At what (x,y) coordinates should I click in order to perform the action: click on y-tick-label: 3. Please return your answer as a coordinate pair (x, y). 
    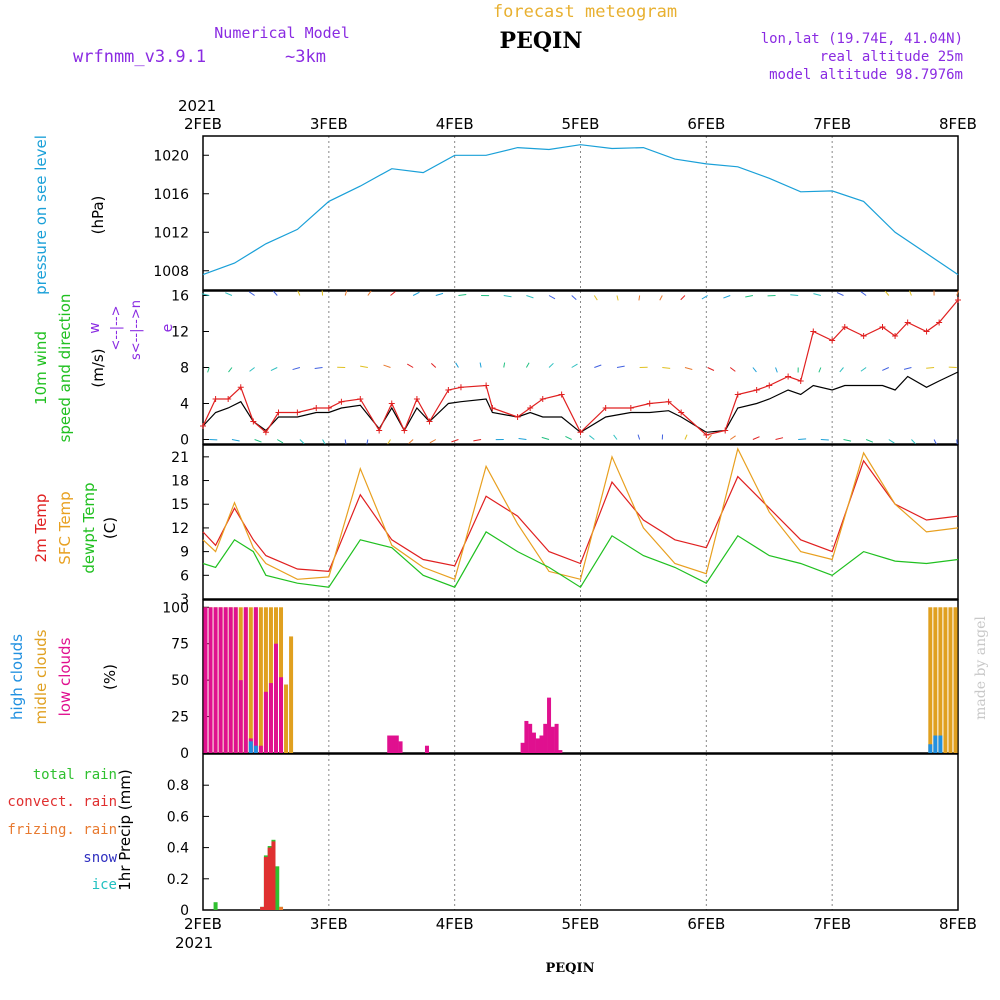
    Looking at the image, I should click on (184, 600).